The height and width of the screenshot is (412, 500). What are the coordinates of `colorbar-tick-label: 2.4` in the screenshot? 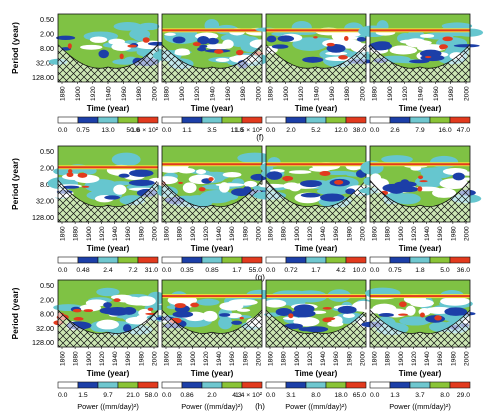 It's located at (108, 270).